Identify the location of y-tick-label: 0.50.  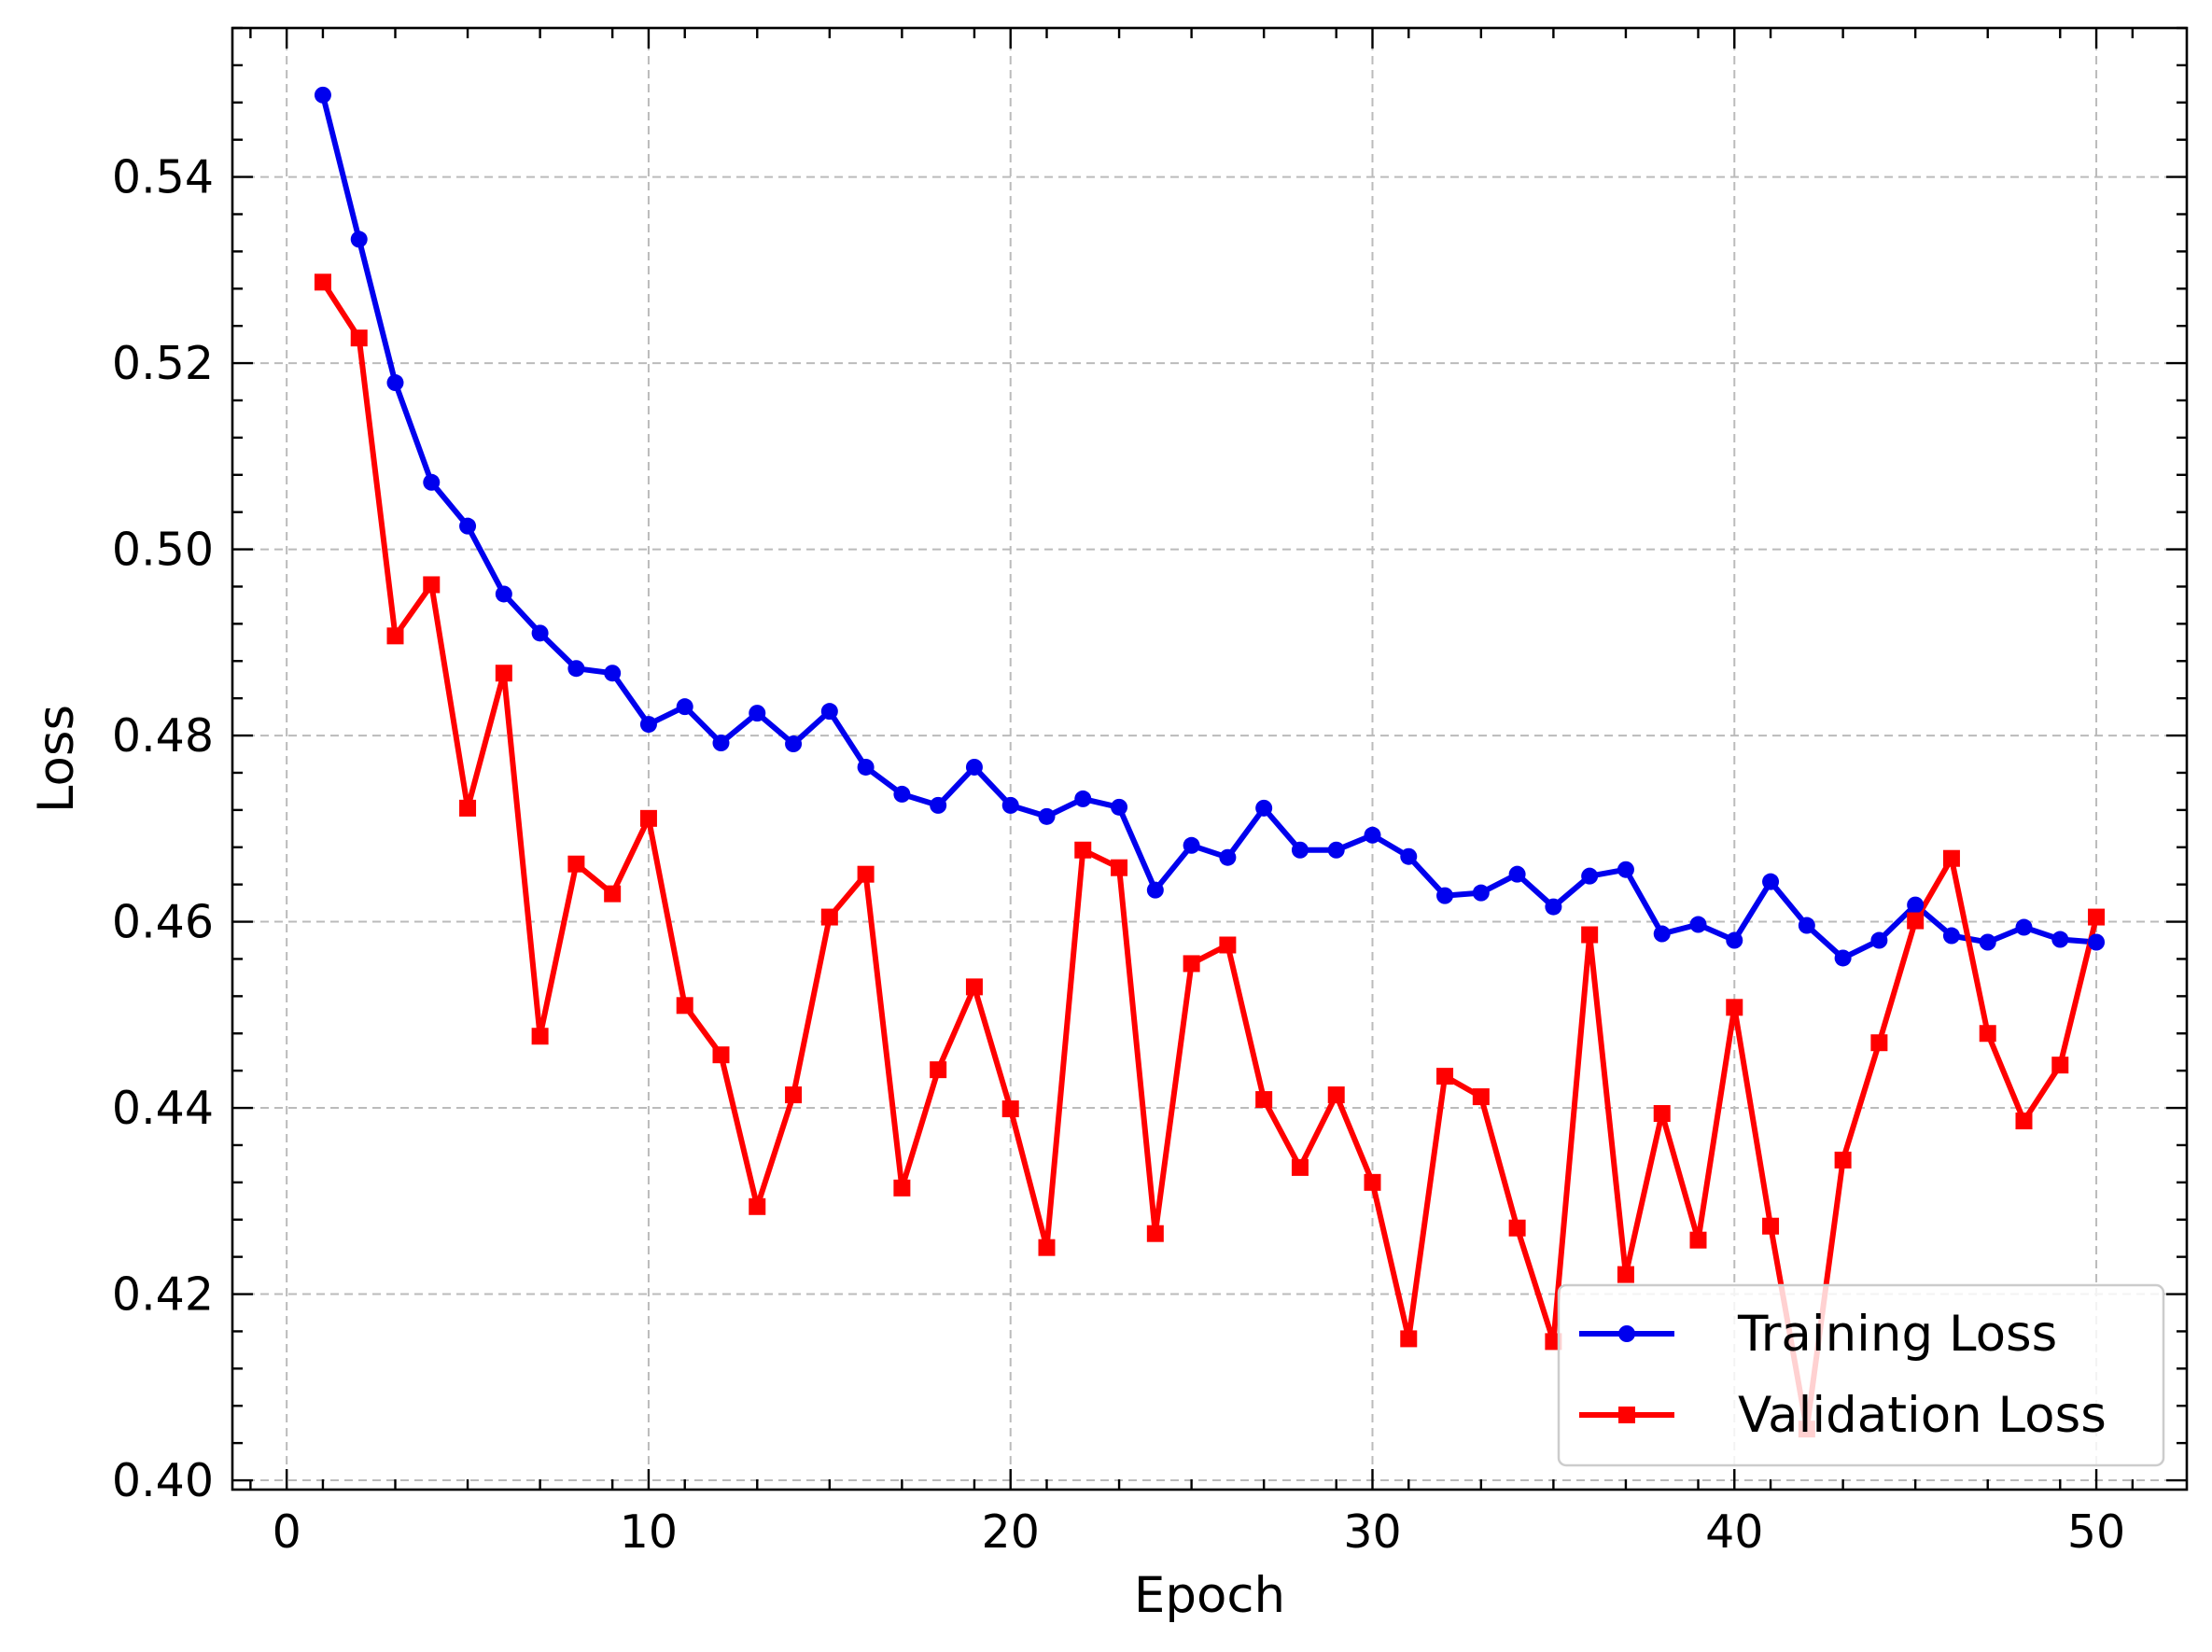
(163, 550).